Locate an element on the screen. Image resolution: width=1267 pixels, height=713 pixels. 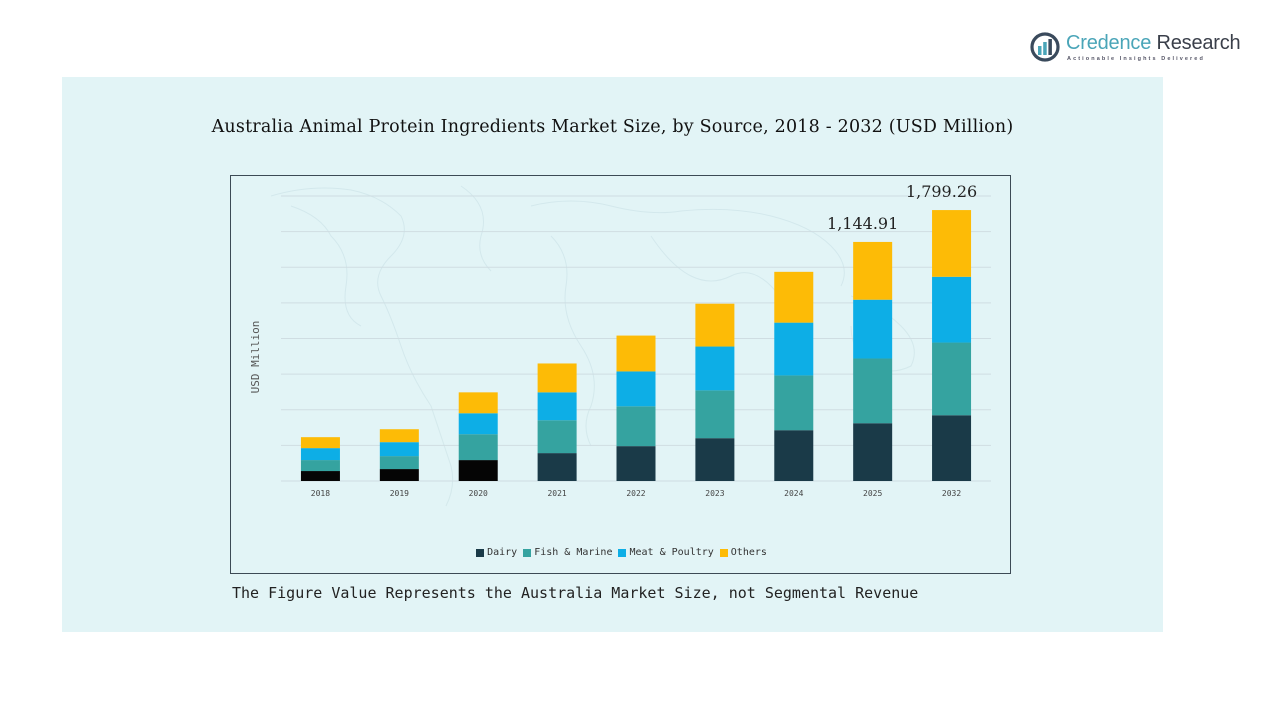
legend-item-dairy: Dairy is located at coordinates (496, 552).